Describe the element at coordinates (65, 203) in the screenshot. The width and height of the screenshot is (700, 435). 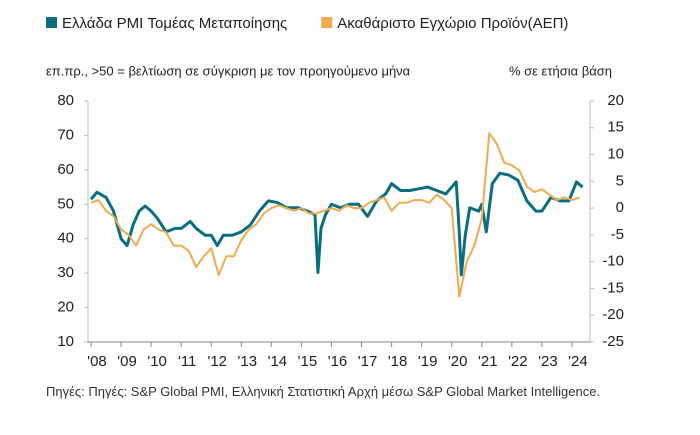
I see `y-tick-label: 50` at that location.